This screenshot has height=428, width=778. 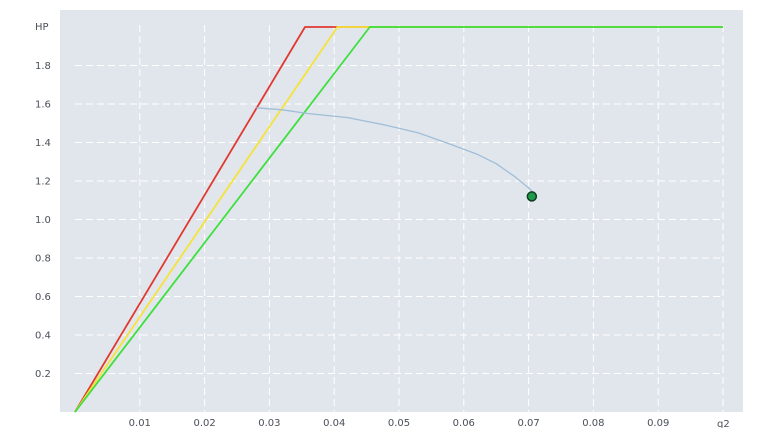 What do you see at coordinates (43, 259) in the screenshot?
I see `y-tick-label: 0.8` at bounding box center [43, 259].